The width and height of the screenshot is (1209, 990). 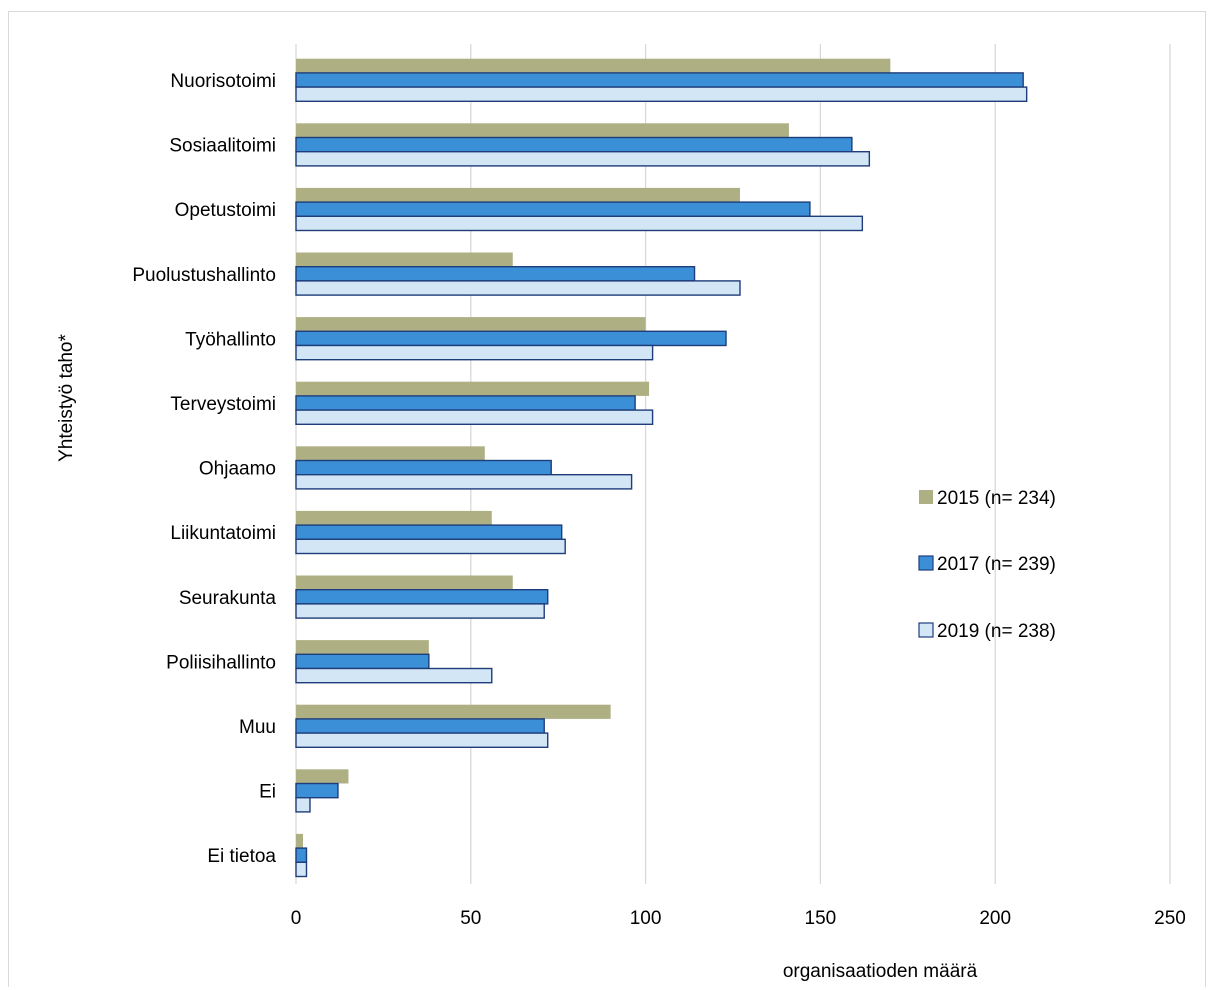 I want to click on bar-ohjaamo-2019, so click(x=464, y=482).